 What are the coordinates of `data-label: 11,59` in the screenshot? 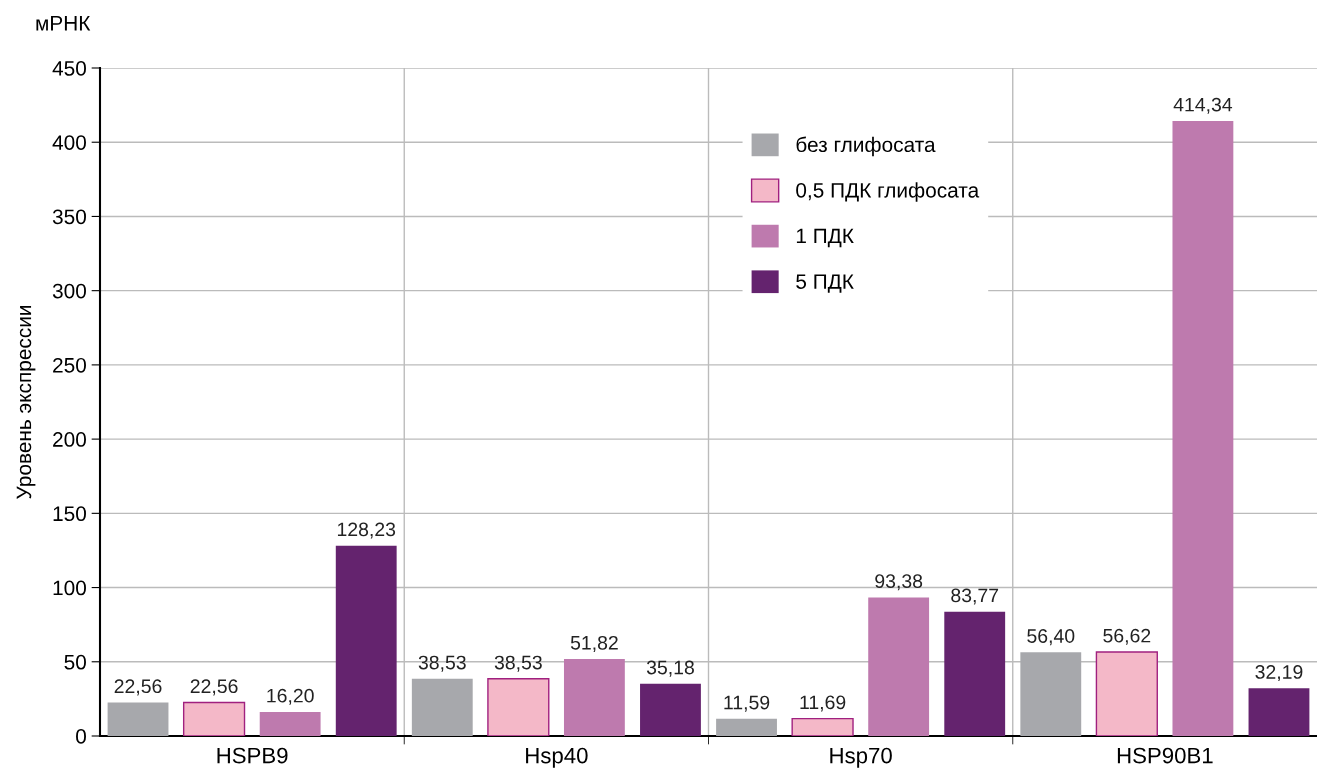 It's located at (747, 703).